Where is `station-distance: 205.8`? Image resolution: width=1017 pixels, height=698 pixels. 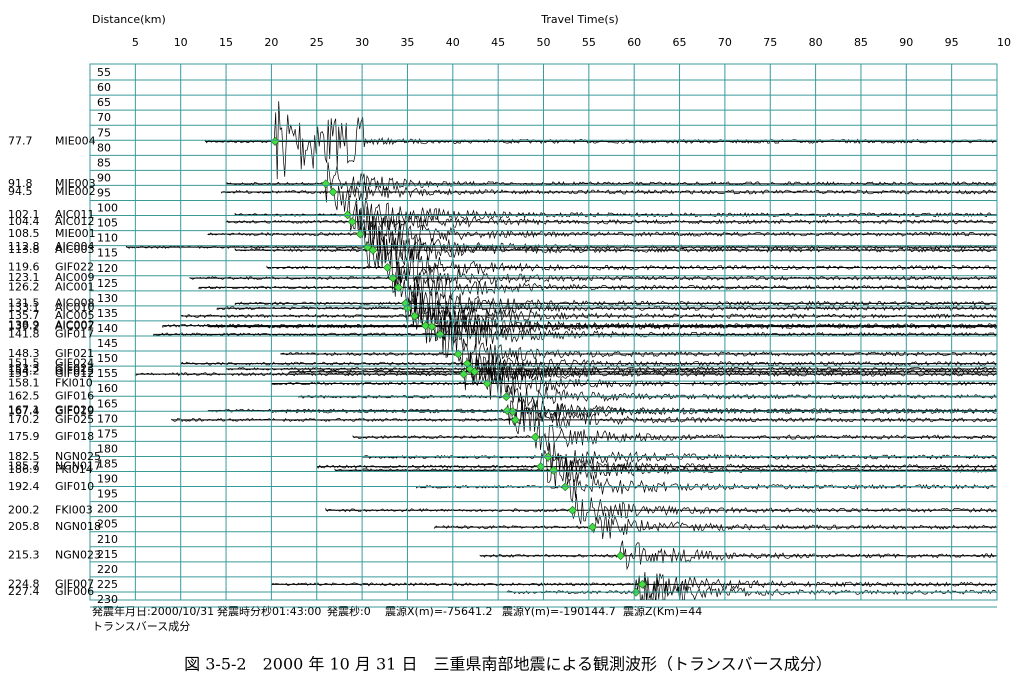 station-distance: 205.8 is located at coordinates (24, 526).